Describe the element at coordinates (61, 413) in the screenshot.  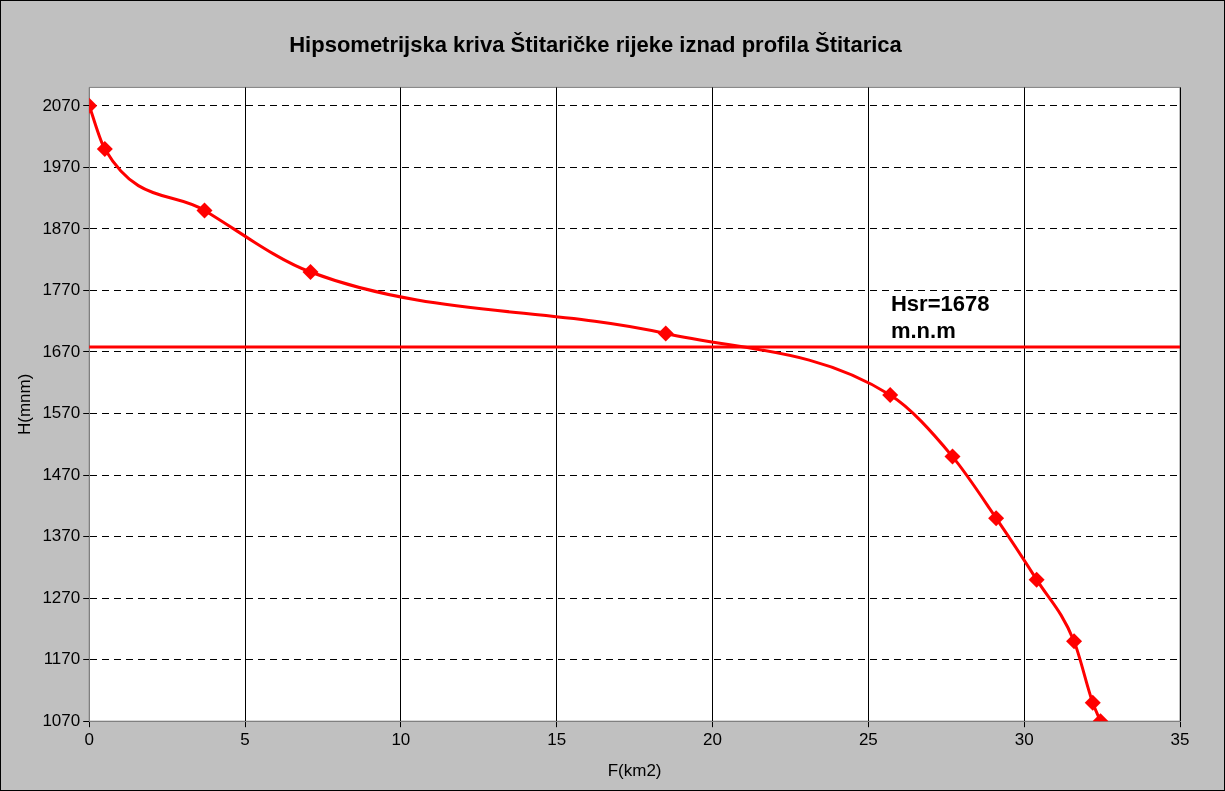
I see `y-tick-label: 1570` at that location.